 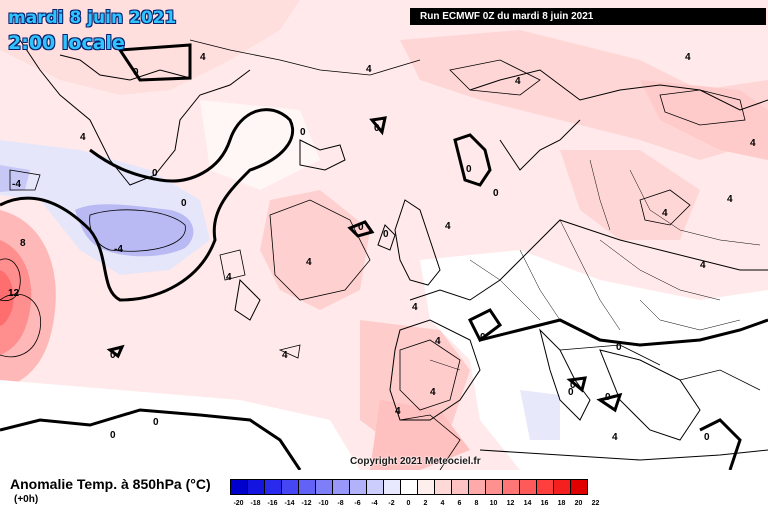 What do you see at coordinates (306, 503) in the screenshot?
I see `scale-tick-label: -12` at bounding box center [306, 503].